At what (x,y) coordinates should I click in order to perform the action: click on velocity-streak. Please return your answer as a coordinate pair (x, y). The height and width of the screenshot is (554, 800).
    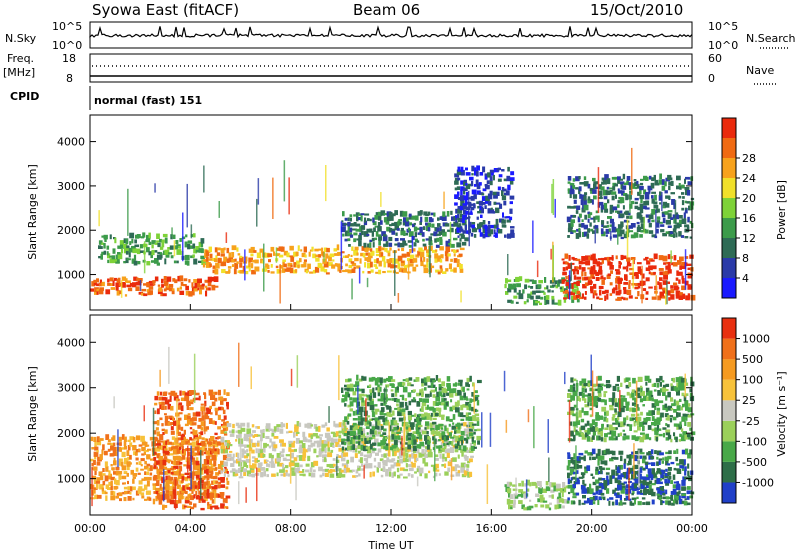
    Looking at the image, I should click on (169, 365).